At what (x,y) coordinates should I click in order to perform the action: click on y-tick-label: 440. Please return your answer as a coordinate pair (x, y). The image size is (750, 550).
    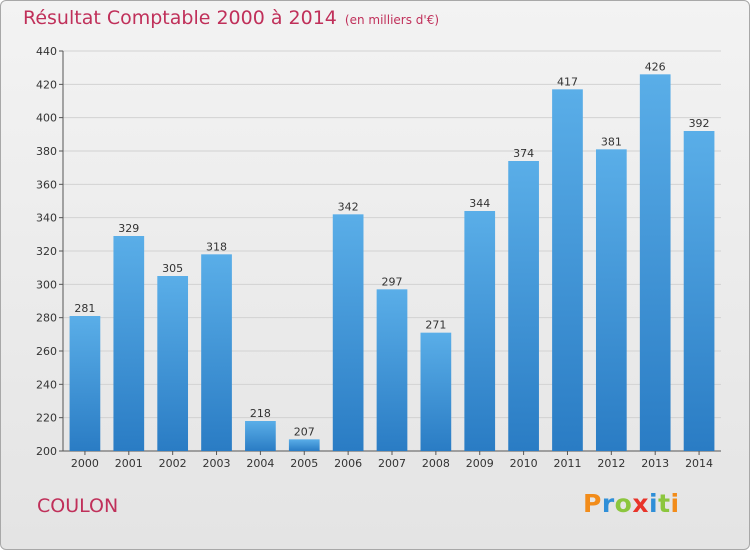
    Looking at the image, I should click on (46, 51).